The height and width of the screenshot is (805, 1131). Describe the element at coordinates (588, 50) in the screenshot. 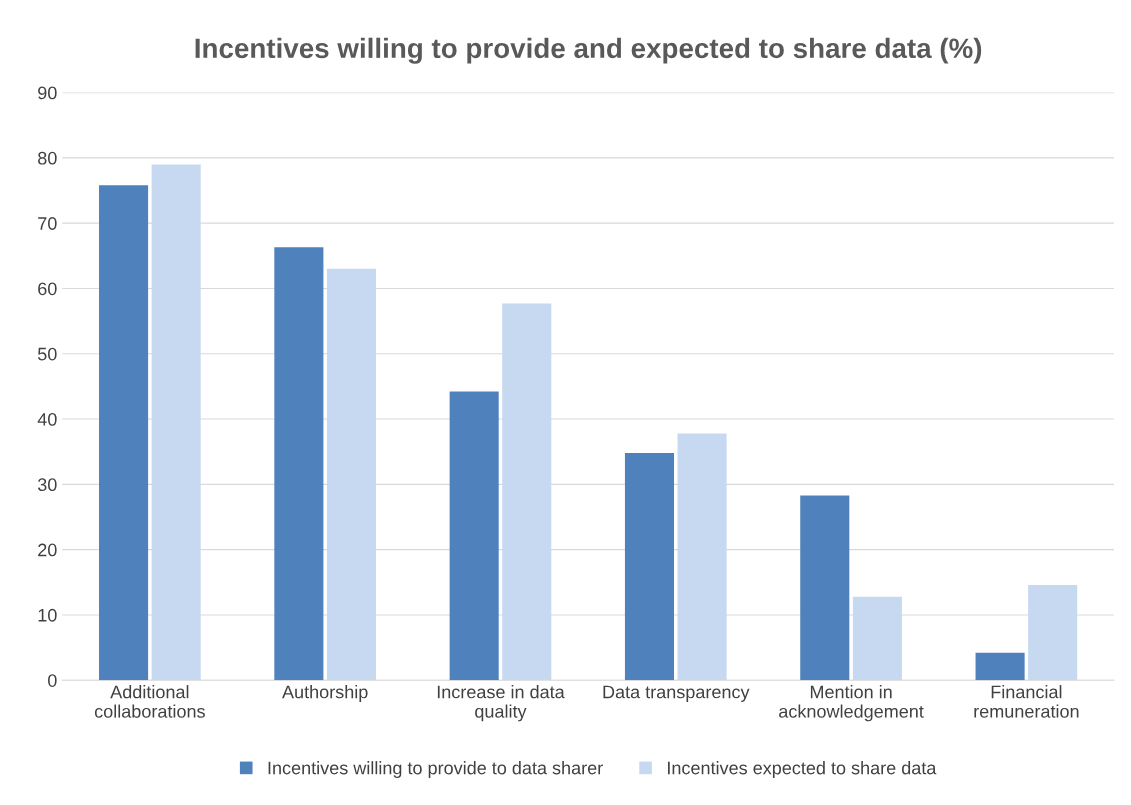

I see `chart-title: Incentives willing to provide and expected to share data (%)` at that location.